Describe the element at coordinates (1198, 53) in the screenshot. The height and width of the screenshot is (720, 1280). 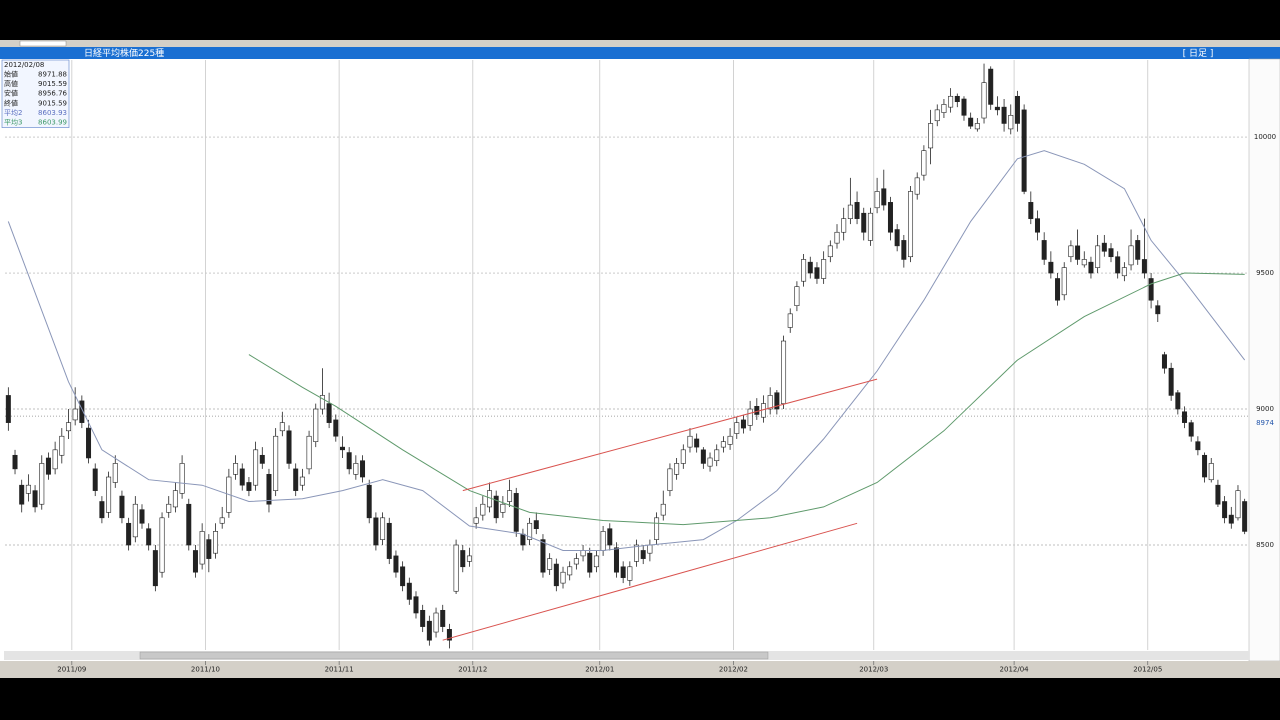
I see `period-label: [ 日足 ]` at that location.